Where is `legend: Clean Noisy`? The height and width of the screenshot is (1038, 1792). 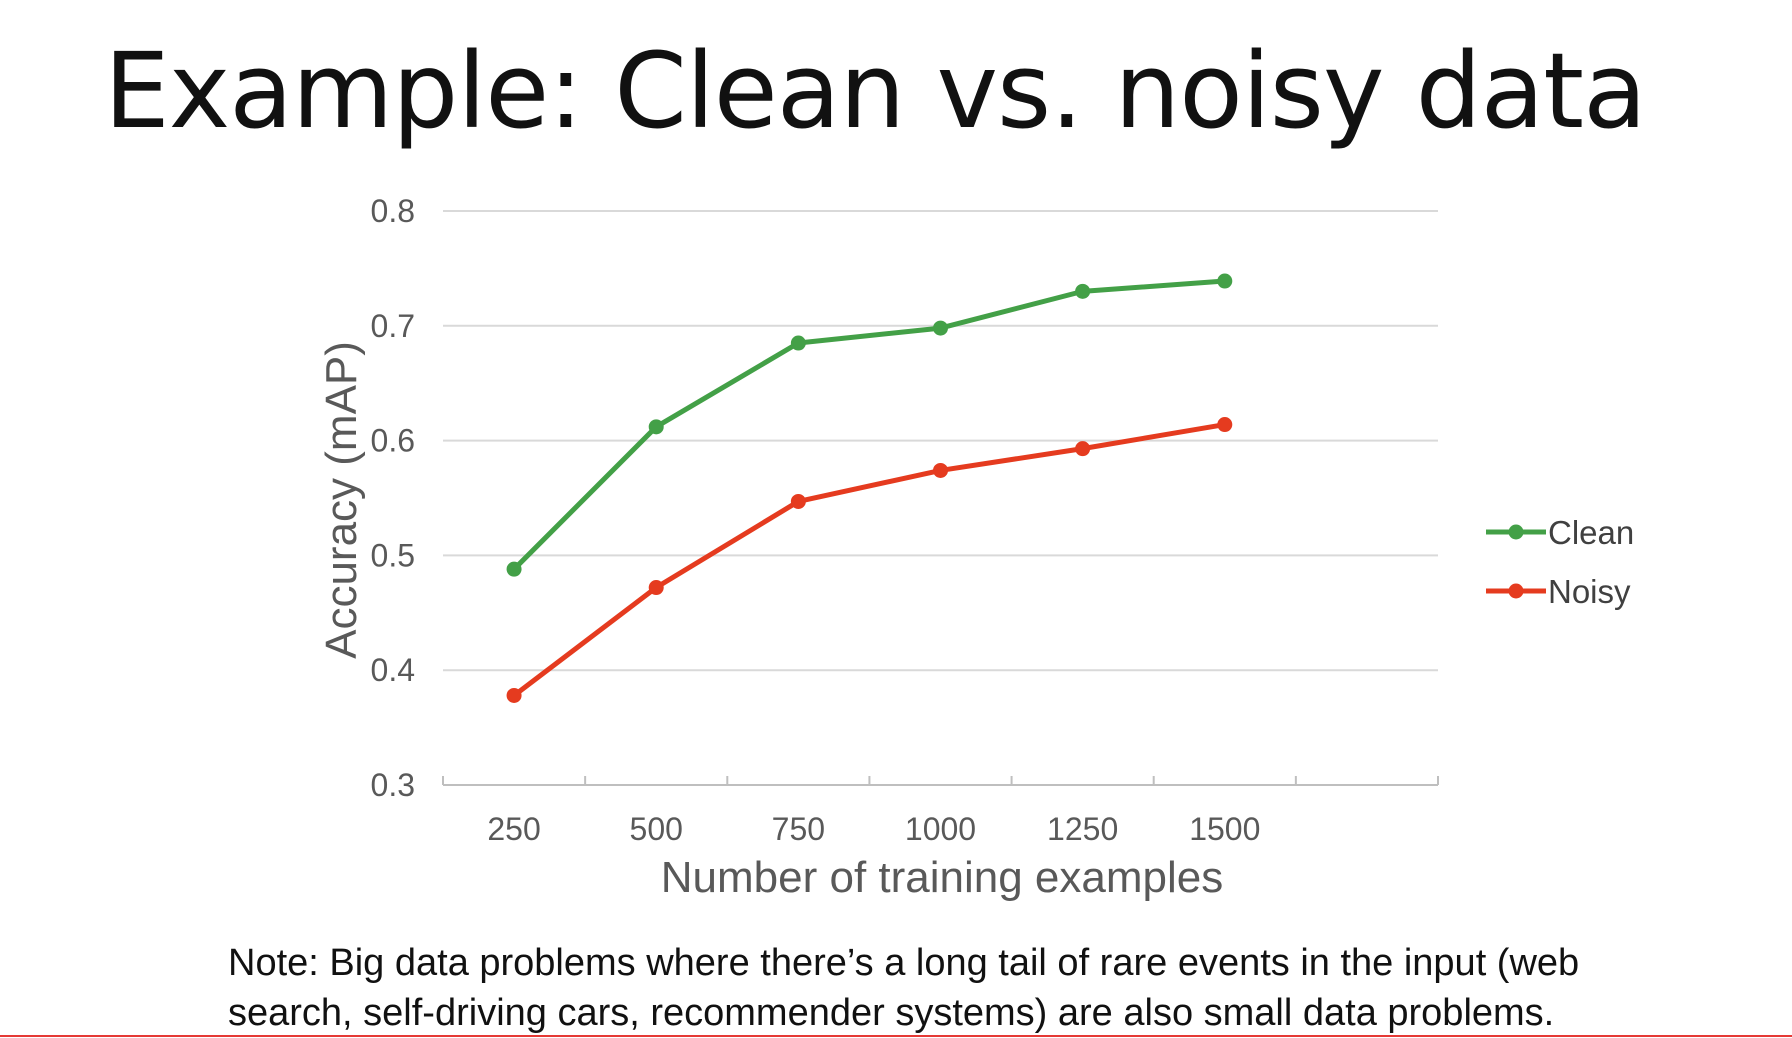 legend: Clean Noisy is located at coordinates (1560, 562).